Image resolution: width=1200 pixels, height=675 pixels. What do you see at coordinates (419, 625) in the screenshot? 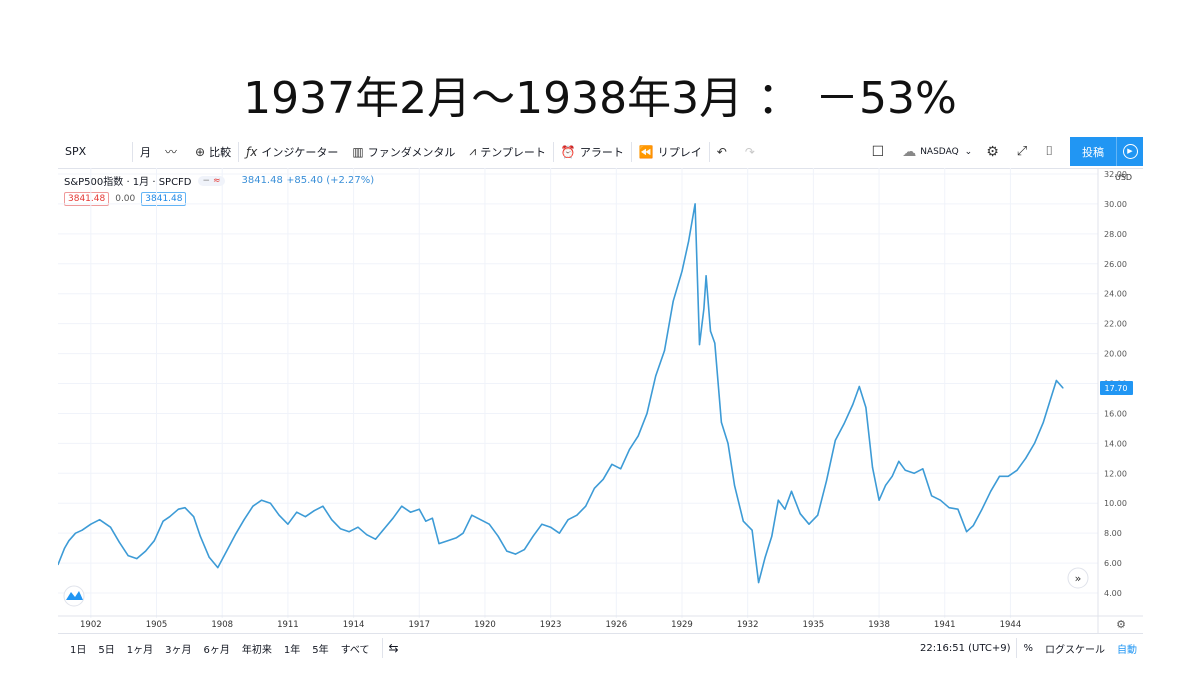
I see `x-tick-label: 1917` at bounding box center [419, 625].